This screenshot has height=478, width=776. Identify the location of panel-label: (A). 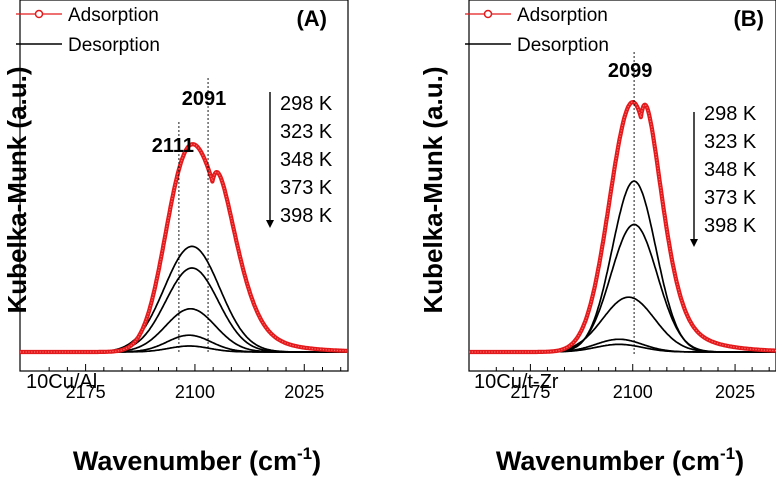
(311, 18).